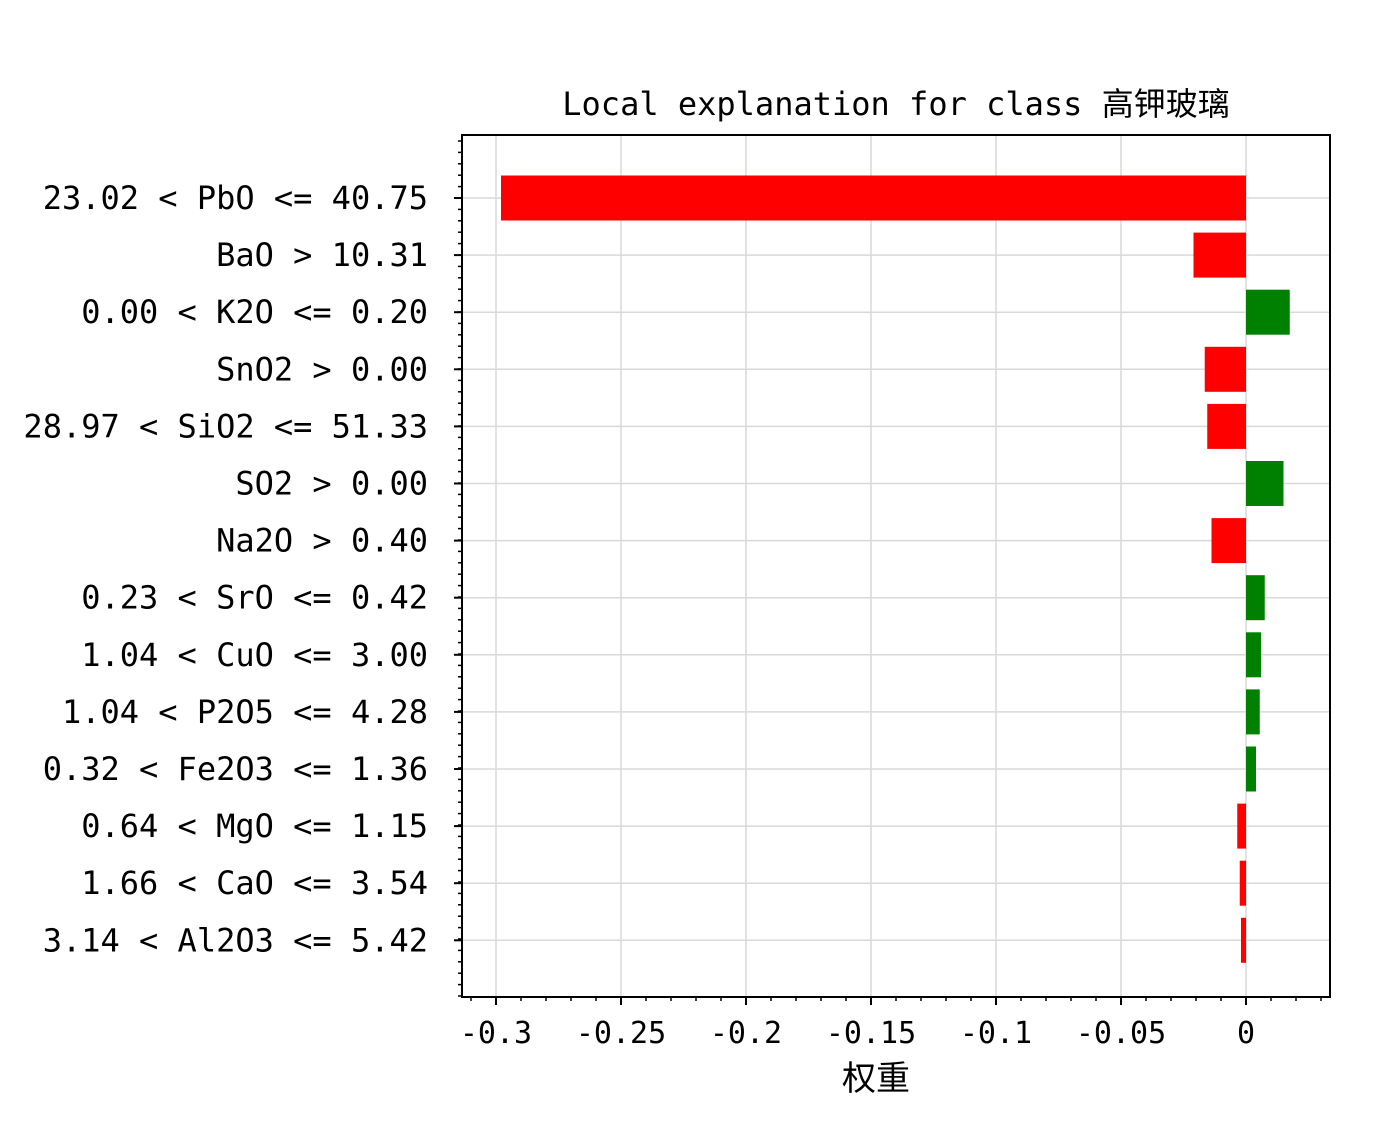 Image resolution: width=1385 pixels, height=1127 pixels. Describe the element at coordinates (225, 426) in the screenshot. I see `y-tick-label: 28.97 < SiO2 <= 51.33` at that location.